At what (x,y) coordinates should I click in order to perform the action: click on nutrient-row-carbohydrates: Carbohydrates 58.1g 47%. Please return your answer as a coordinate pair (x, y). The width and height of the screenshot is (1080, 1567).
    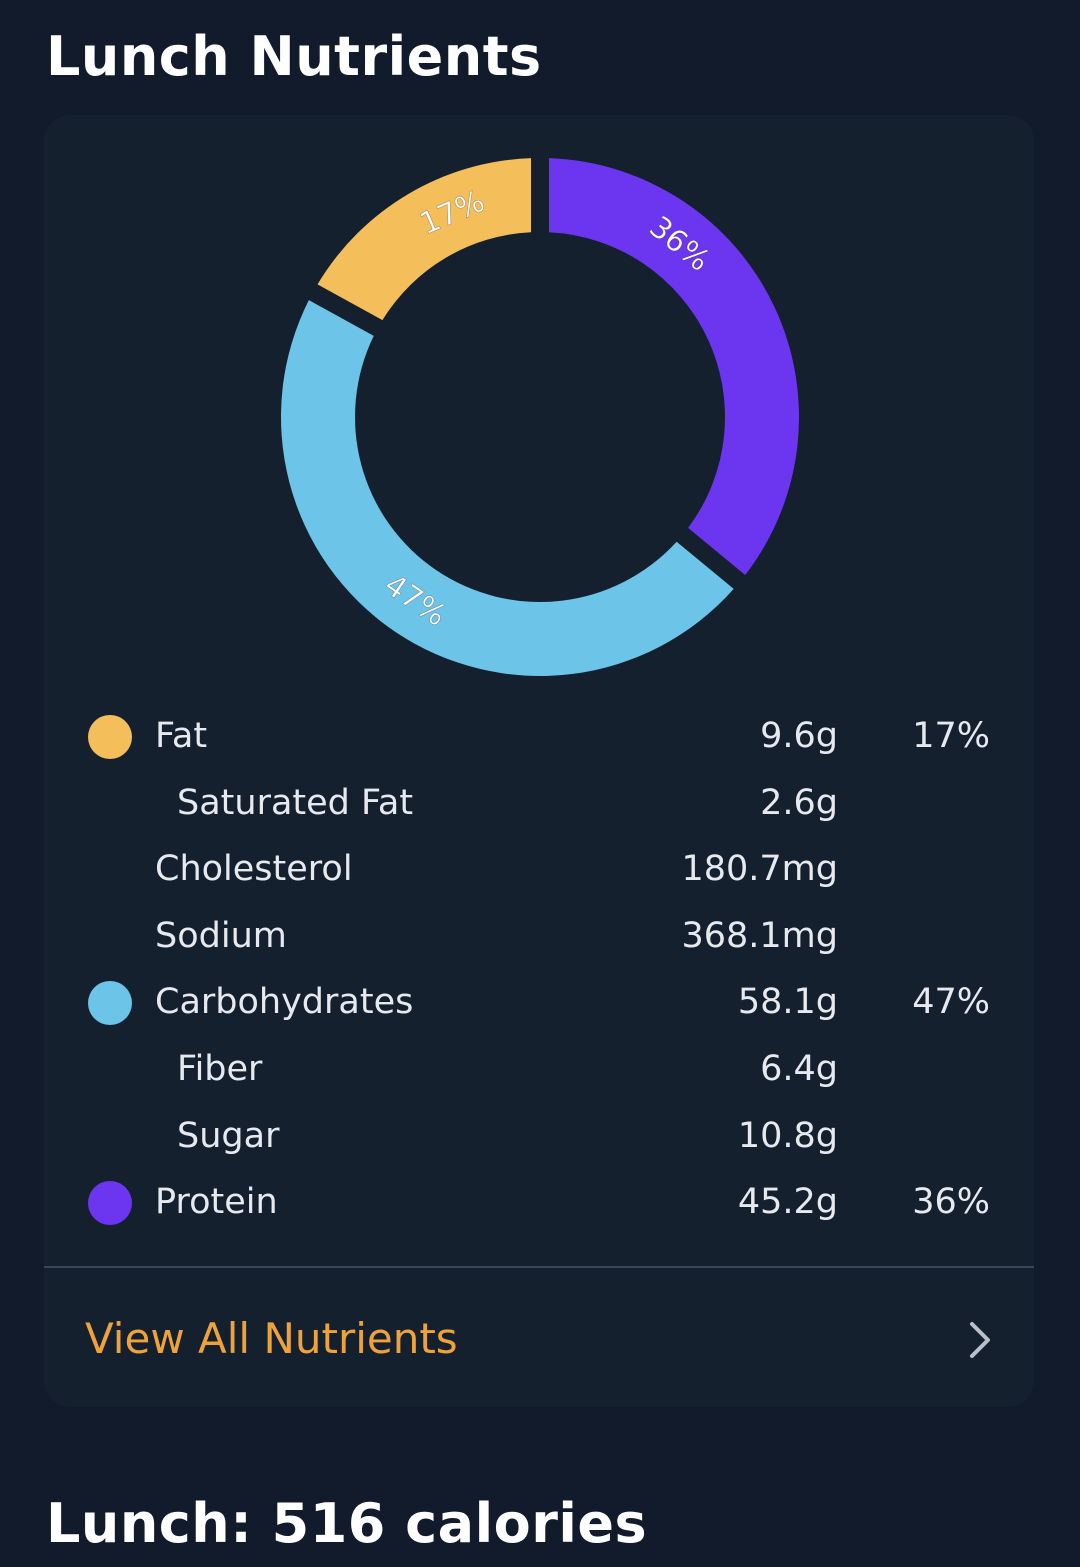
    Looking at the image, I should click on (539, 1002).